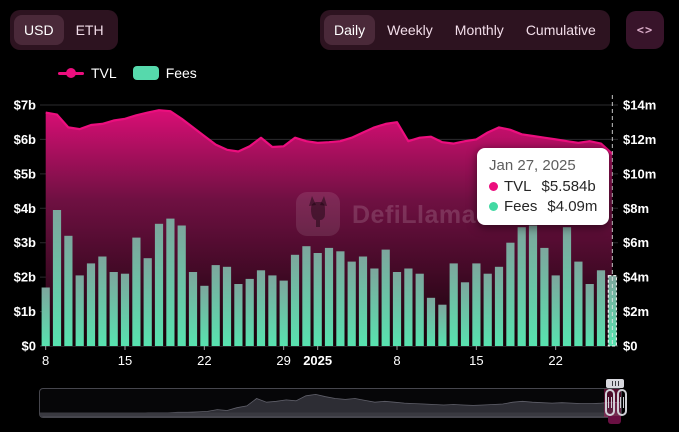  I want to click on svg-text: DefiLlama, so click(414, 215).